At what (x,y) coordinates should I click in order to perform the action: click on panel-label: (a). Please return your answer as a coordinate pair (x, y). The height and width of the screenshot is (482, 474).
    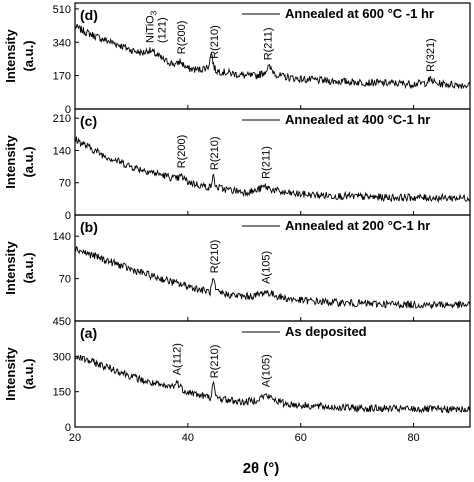
    Looking at the image, I should click on (88, 333).